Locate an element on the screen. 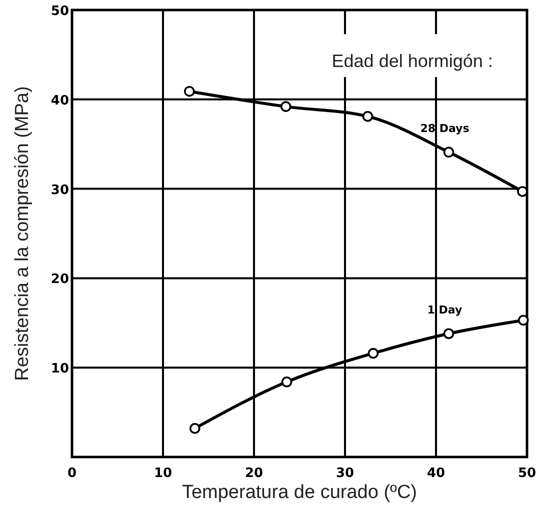 The image size is (543, 508). y-tick-label: 30 is located at coordinates (59, 190).